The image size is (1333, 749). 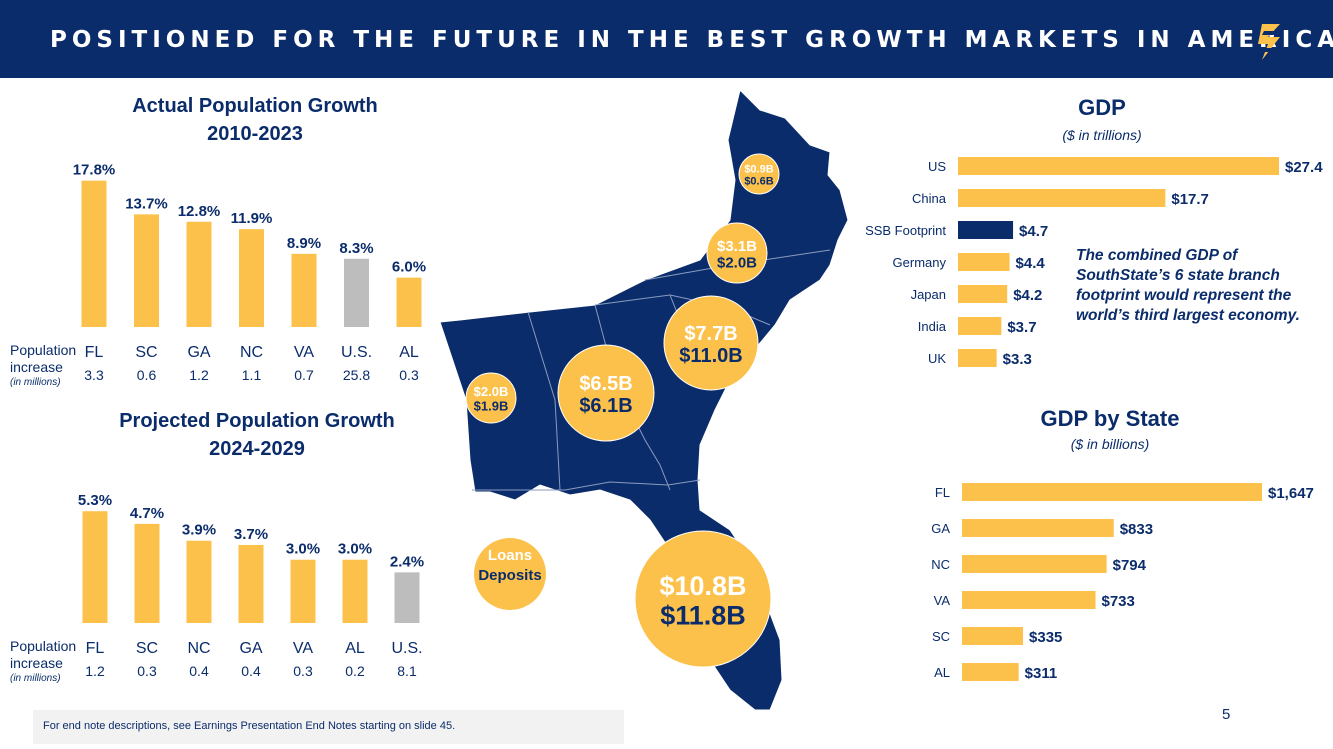 What do you see at coordinates (905, 230) in the screenshot?
I see `category-label: SSB Footprint` at bounding box center [905, 230].